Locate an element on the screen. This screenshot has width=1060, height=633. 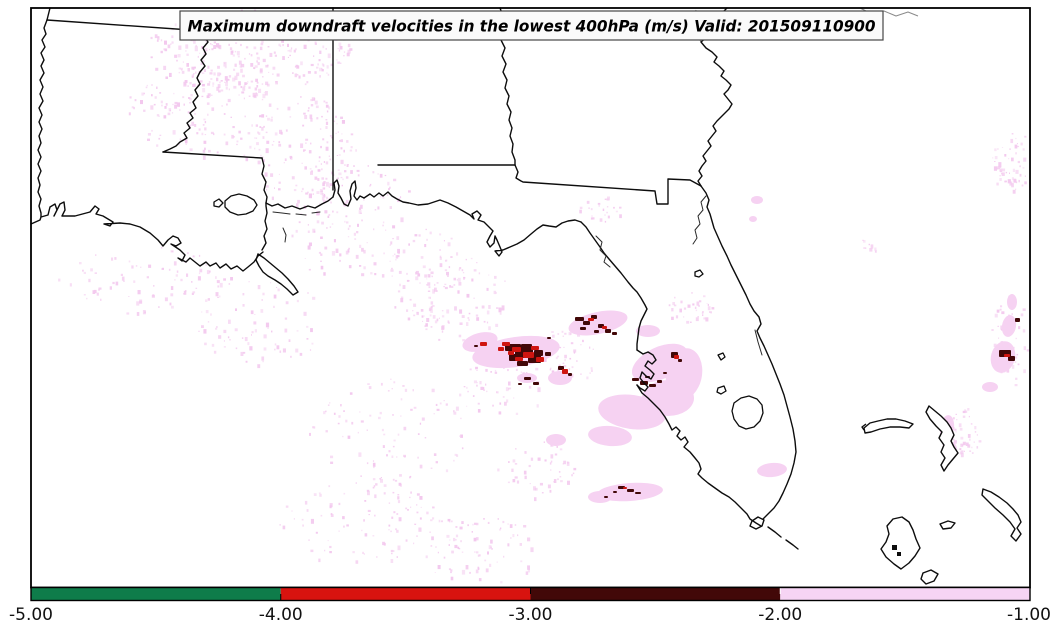
eleuthera-island is located at coordinates (1001, 515).